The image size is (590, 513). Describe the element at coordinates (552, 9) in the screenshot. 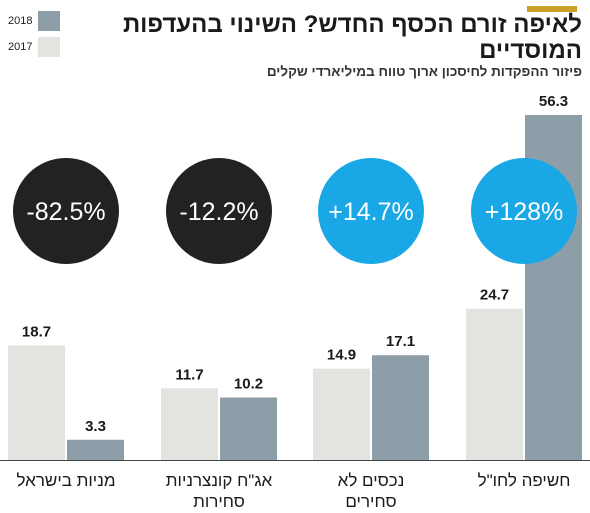

I see `accent-bar` at that location.